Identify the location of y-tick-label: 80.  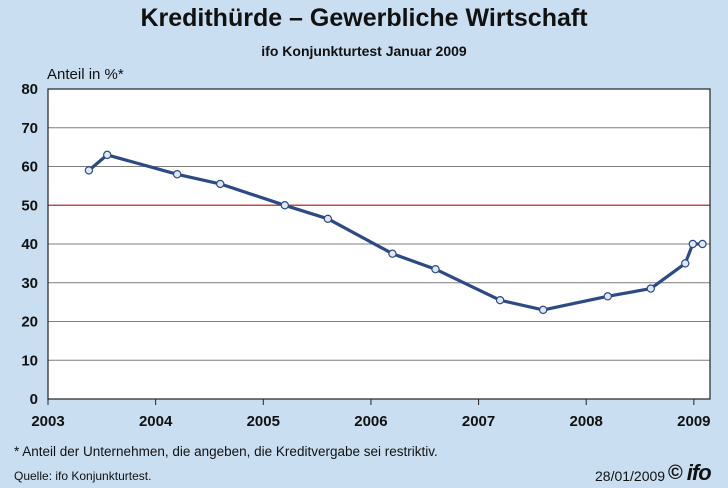
(29, 89).